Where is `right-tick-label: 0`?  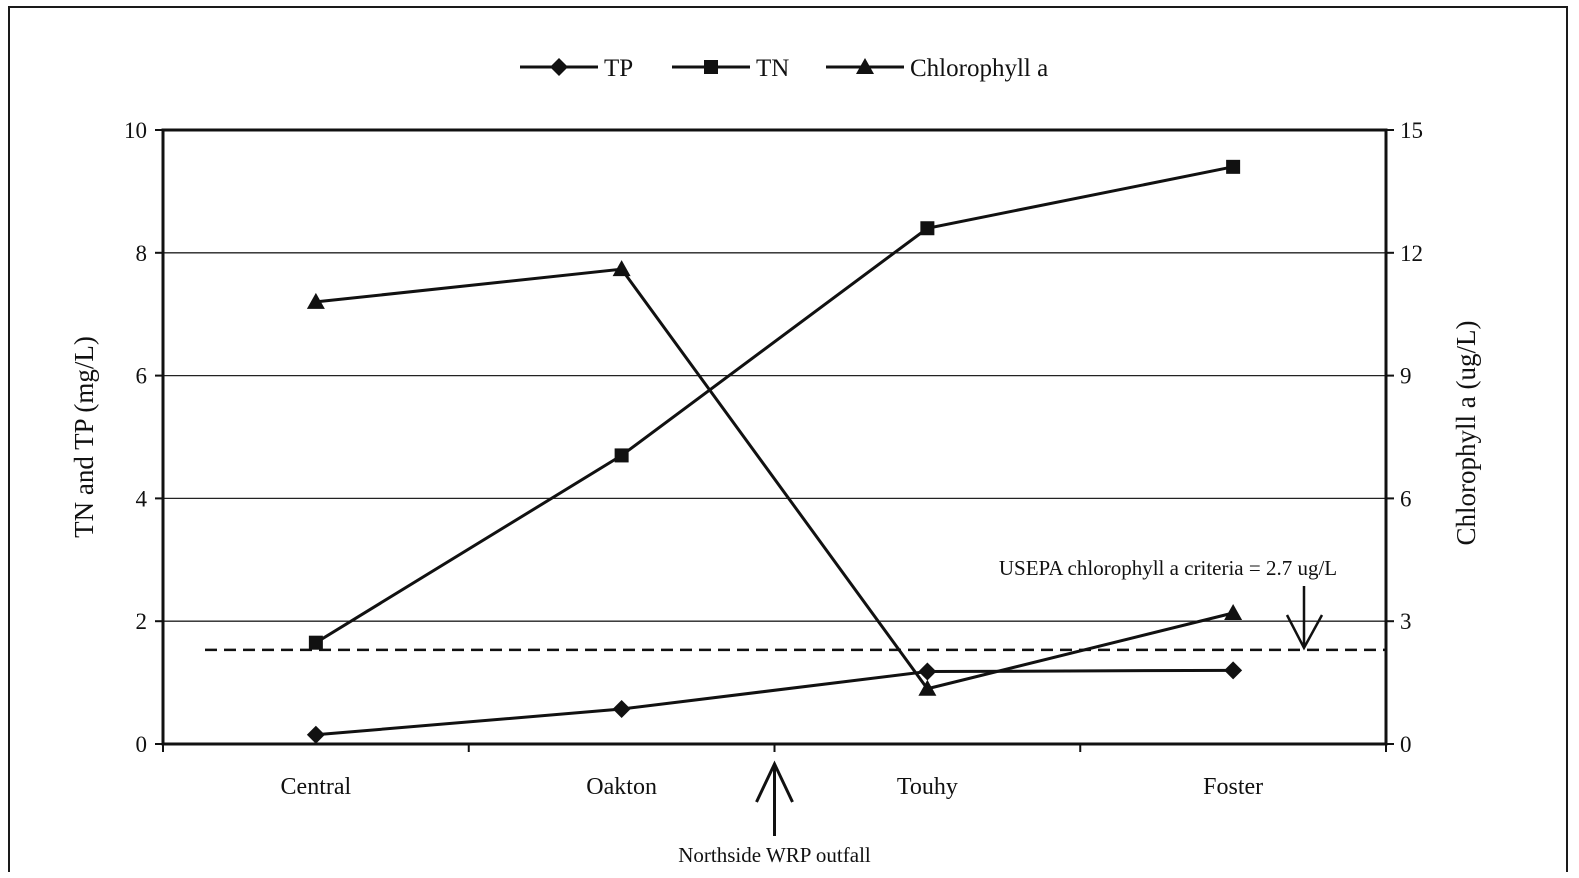
right-tick-label: 0 is located at coordinates (1406, 744).